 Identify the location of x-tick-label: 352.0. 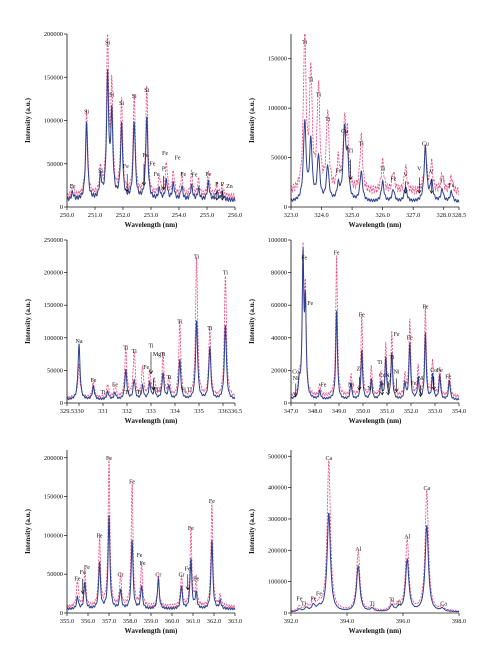
(411, 411).